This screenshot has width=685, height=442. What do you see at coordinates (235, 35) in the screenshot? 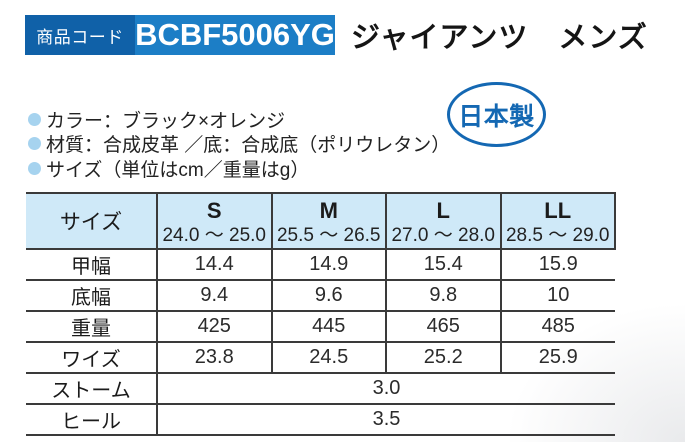
I see `product-code-value: BCBF5006YG` at bounding box center [235, 35].